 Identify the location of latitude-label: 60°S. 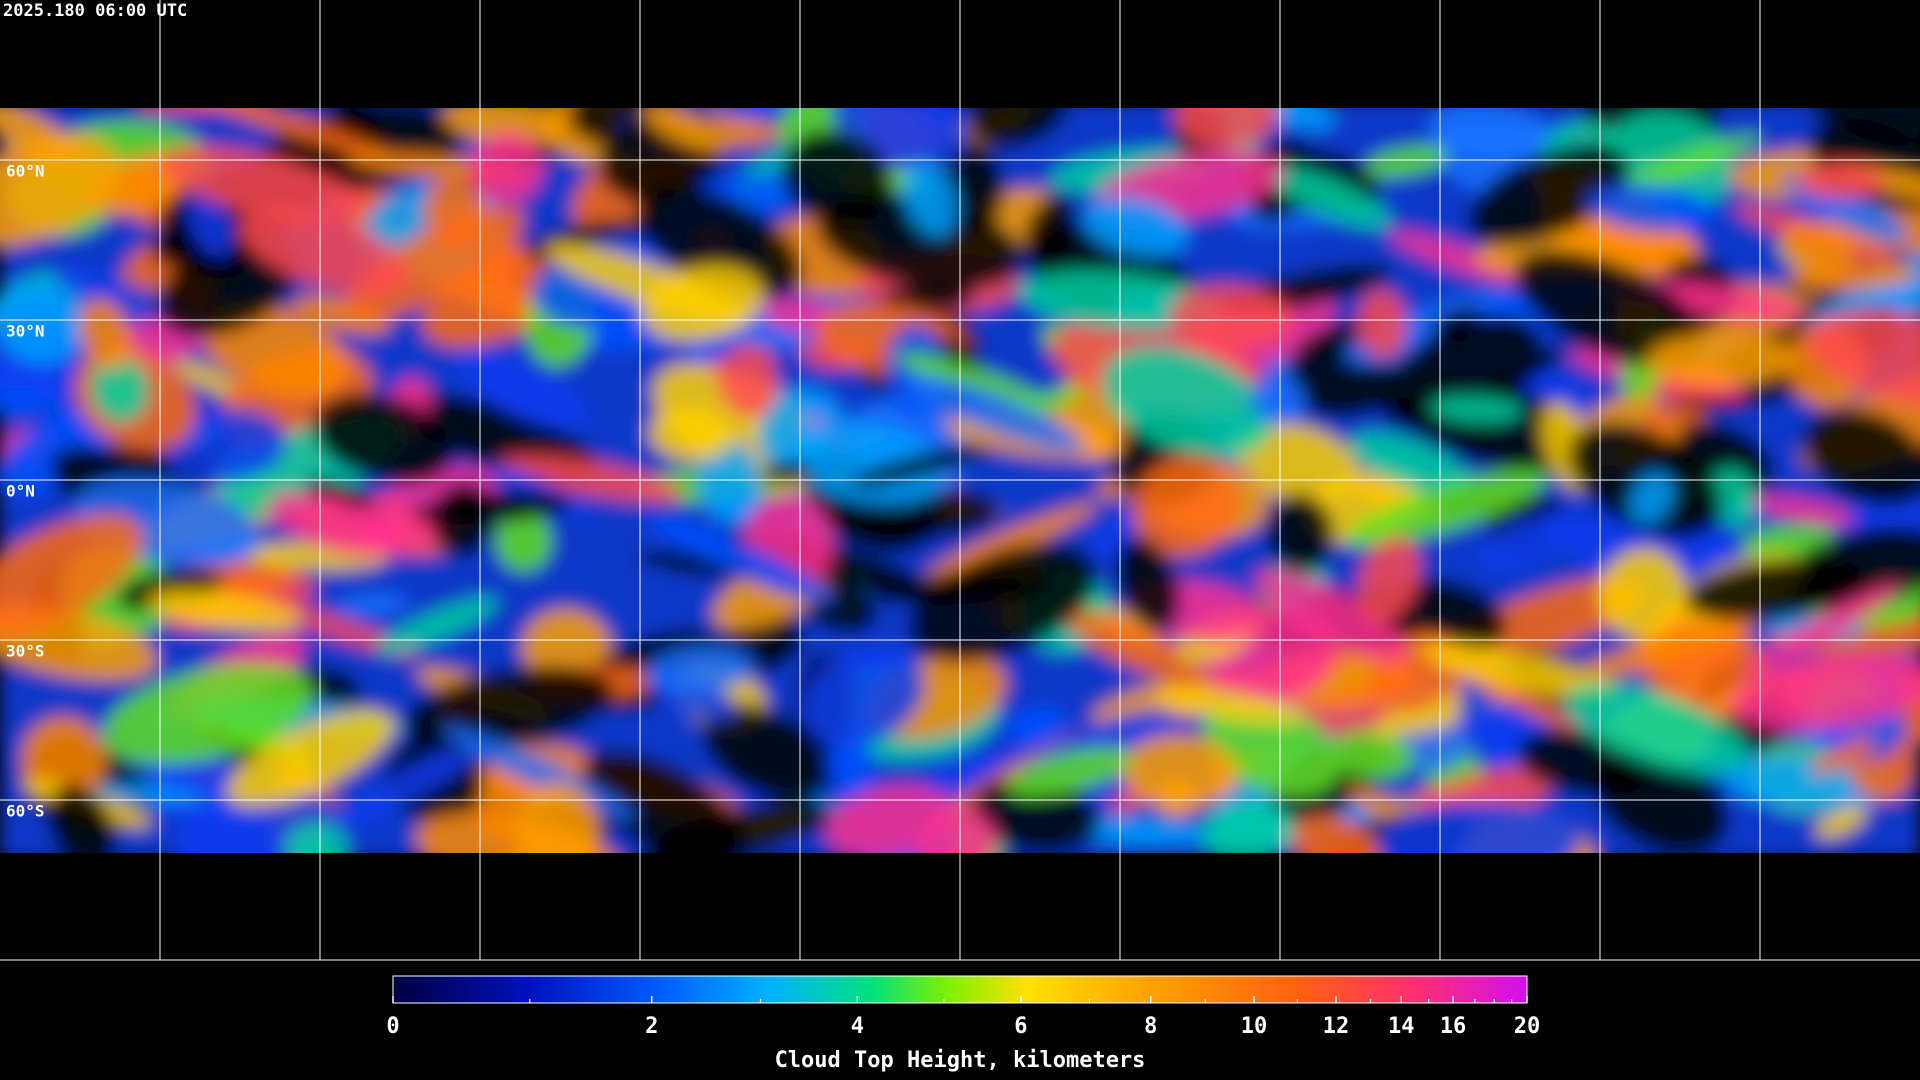
(25, 811).